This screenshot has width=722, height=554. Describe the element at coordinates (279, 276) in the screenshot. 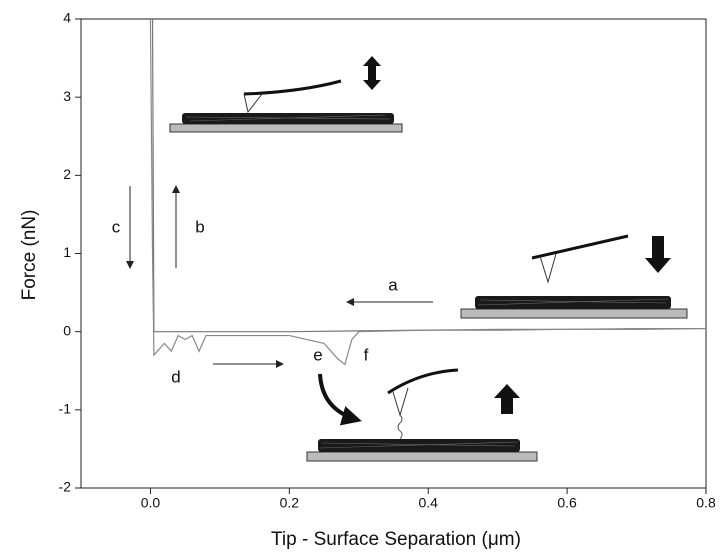

I see `direction-arrows` at that location.